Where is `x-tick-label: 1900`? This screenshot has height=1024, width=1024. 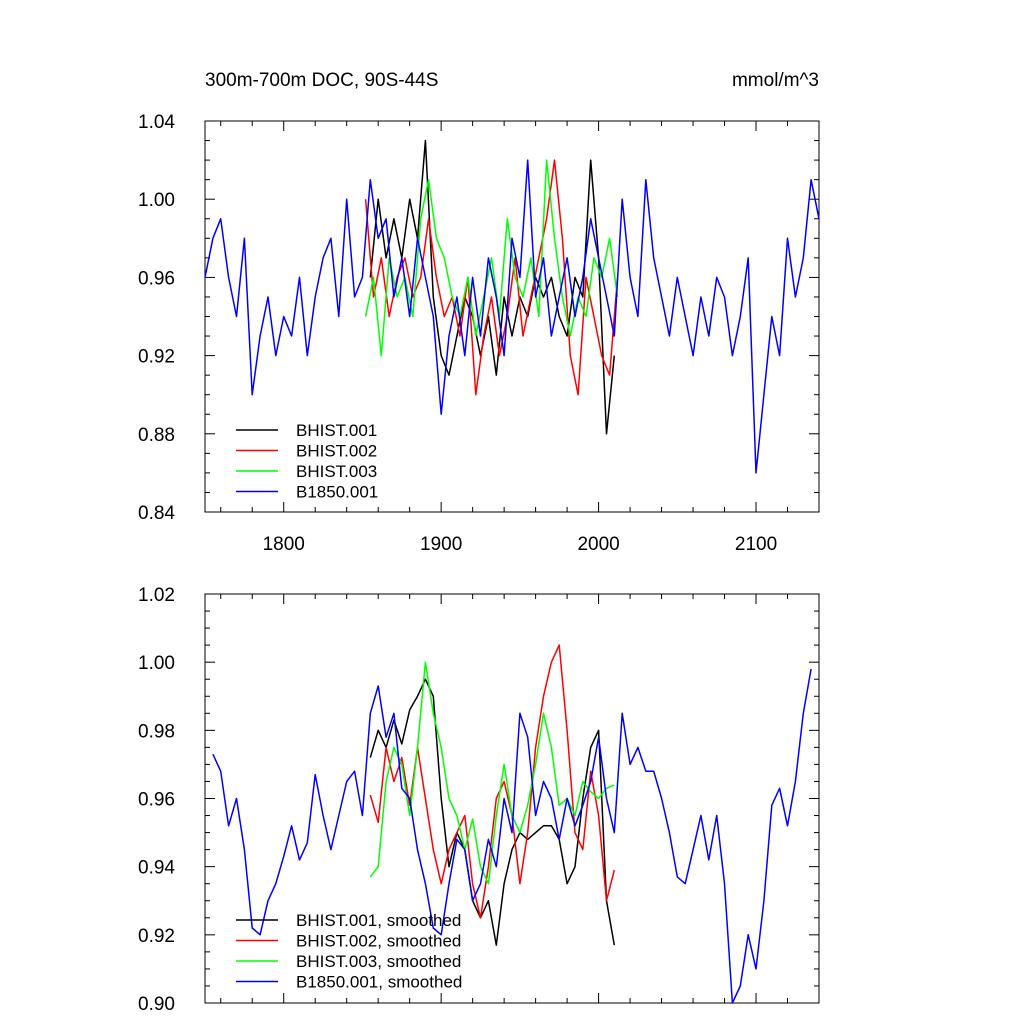
x-tick-label: 1900 is located at coordinates (441, 544).